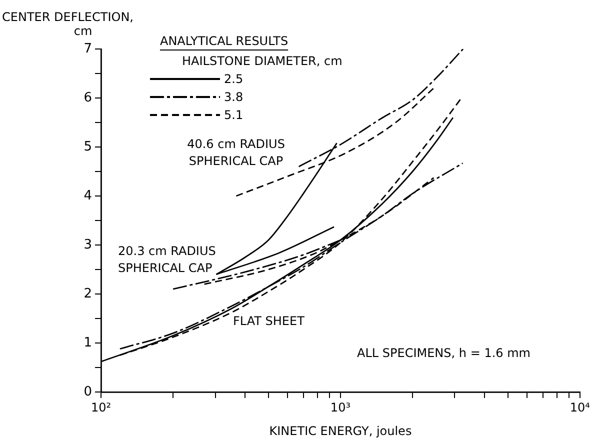 The width and height of the screenshot is (593, 439). Describe the element at coordinates (580, 407) in the screenshot. I see `x-tick-label: 10⁴` at that location.